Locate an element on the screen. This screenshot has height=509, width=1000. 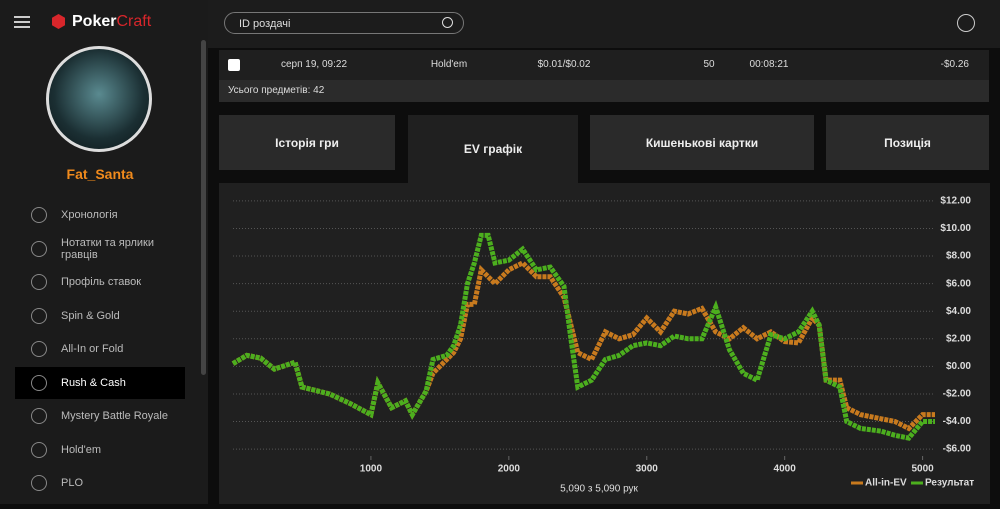
logo: PokerCraft is located at coordinates (111, 22).